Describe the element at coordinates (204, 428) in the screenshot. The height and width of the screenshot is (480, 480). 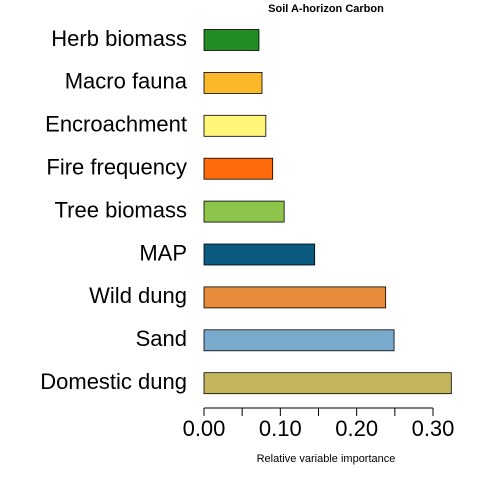
I see `x-tick-label: 0.00` at that location.